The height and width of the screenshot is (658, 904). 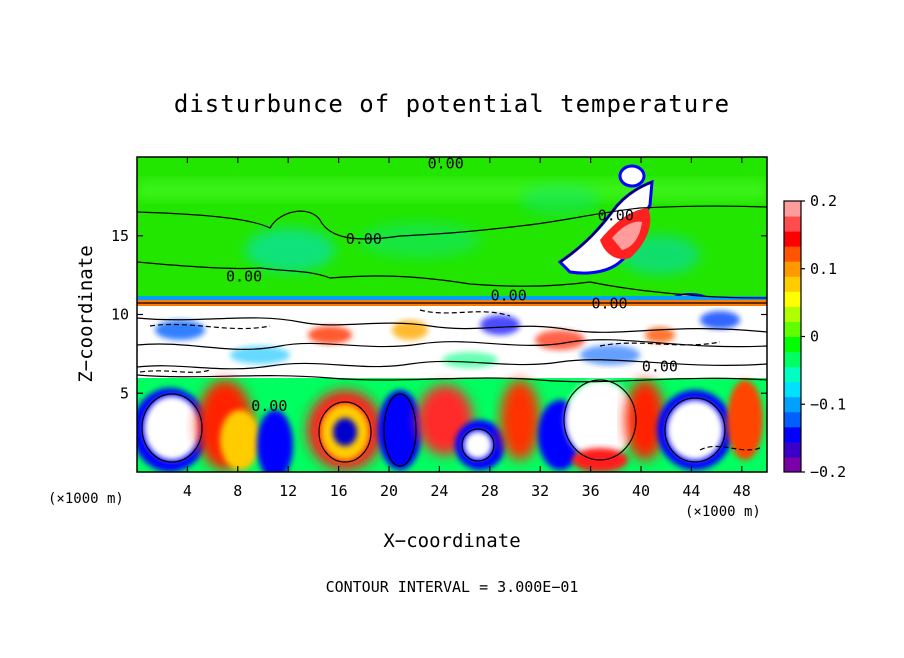 I want to click on x-tick-label: 4, so click(x=187, y=491).